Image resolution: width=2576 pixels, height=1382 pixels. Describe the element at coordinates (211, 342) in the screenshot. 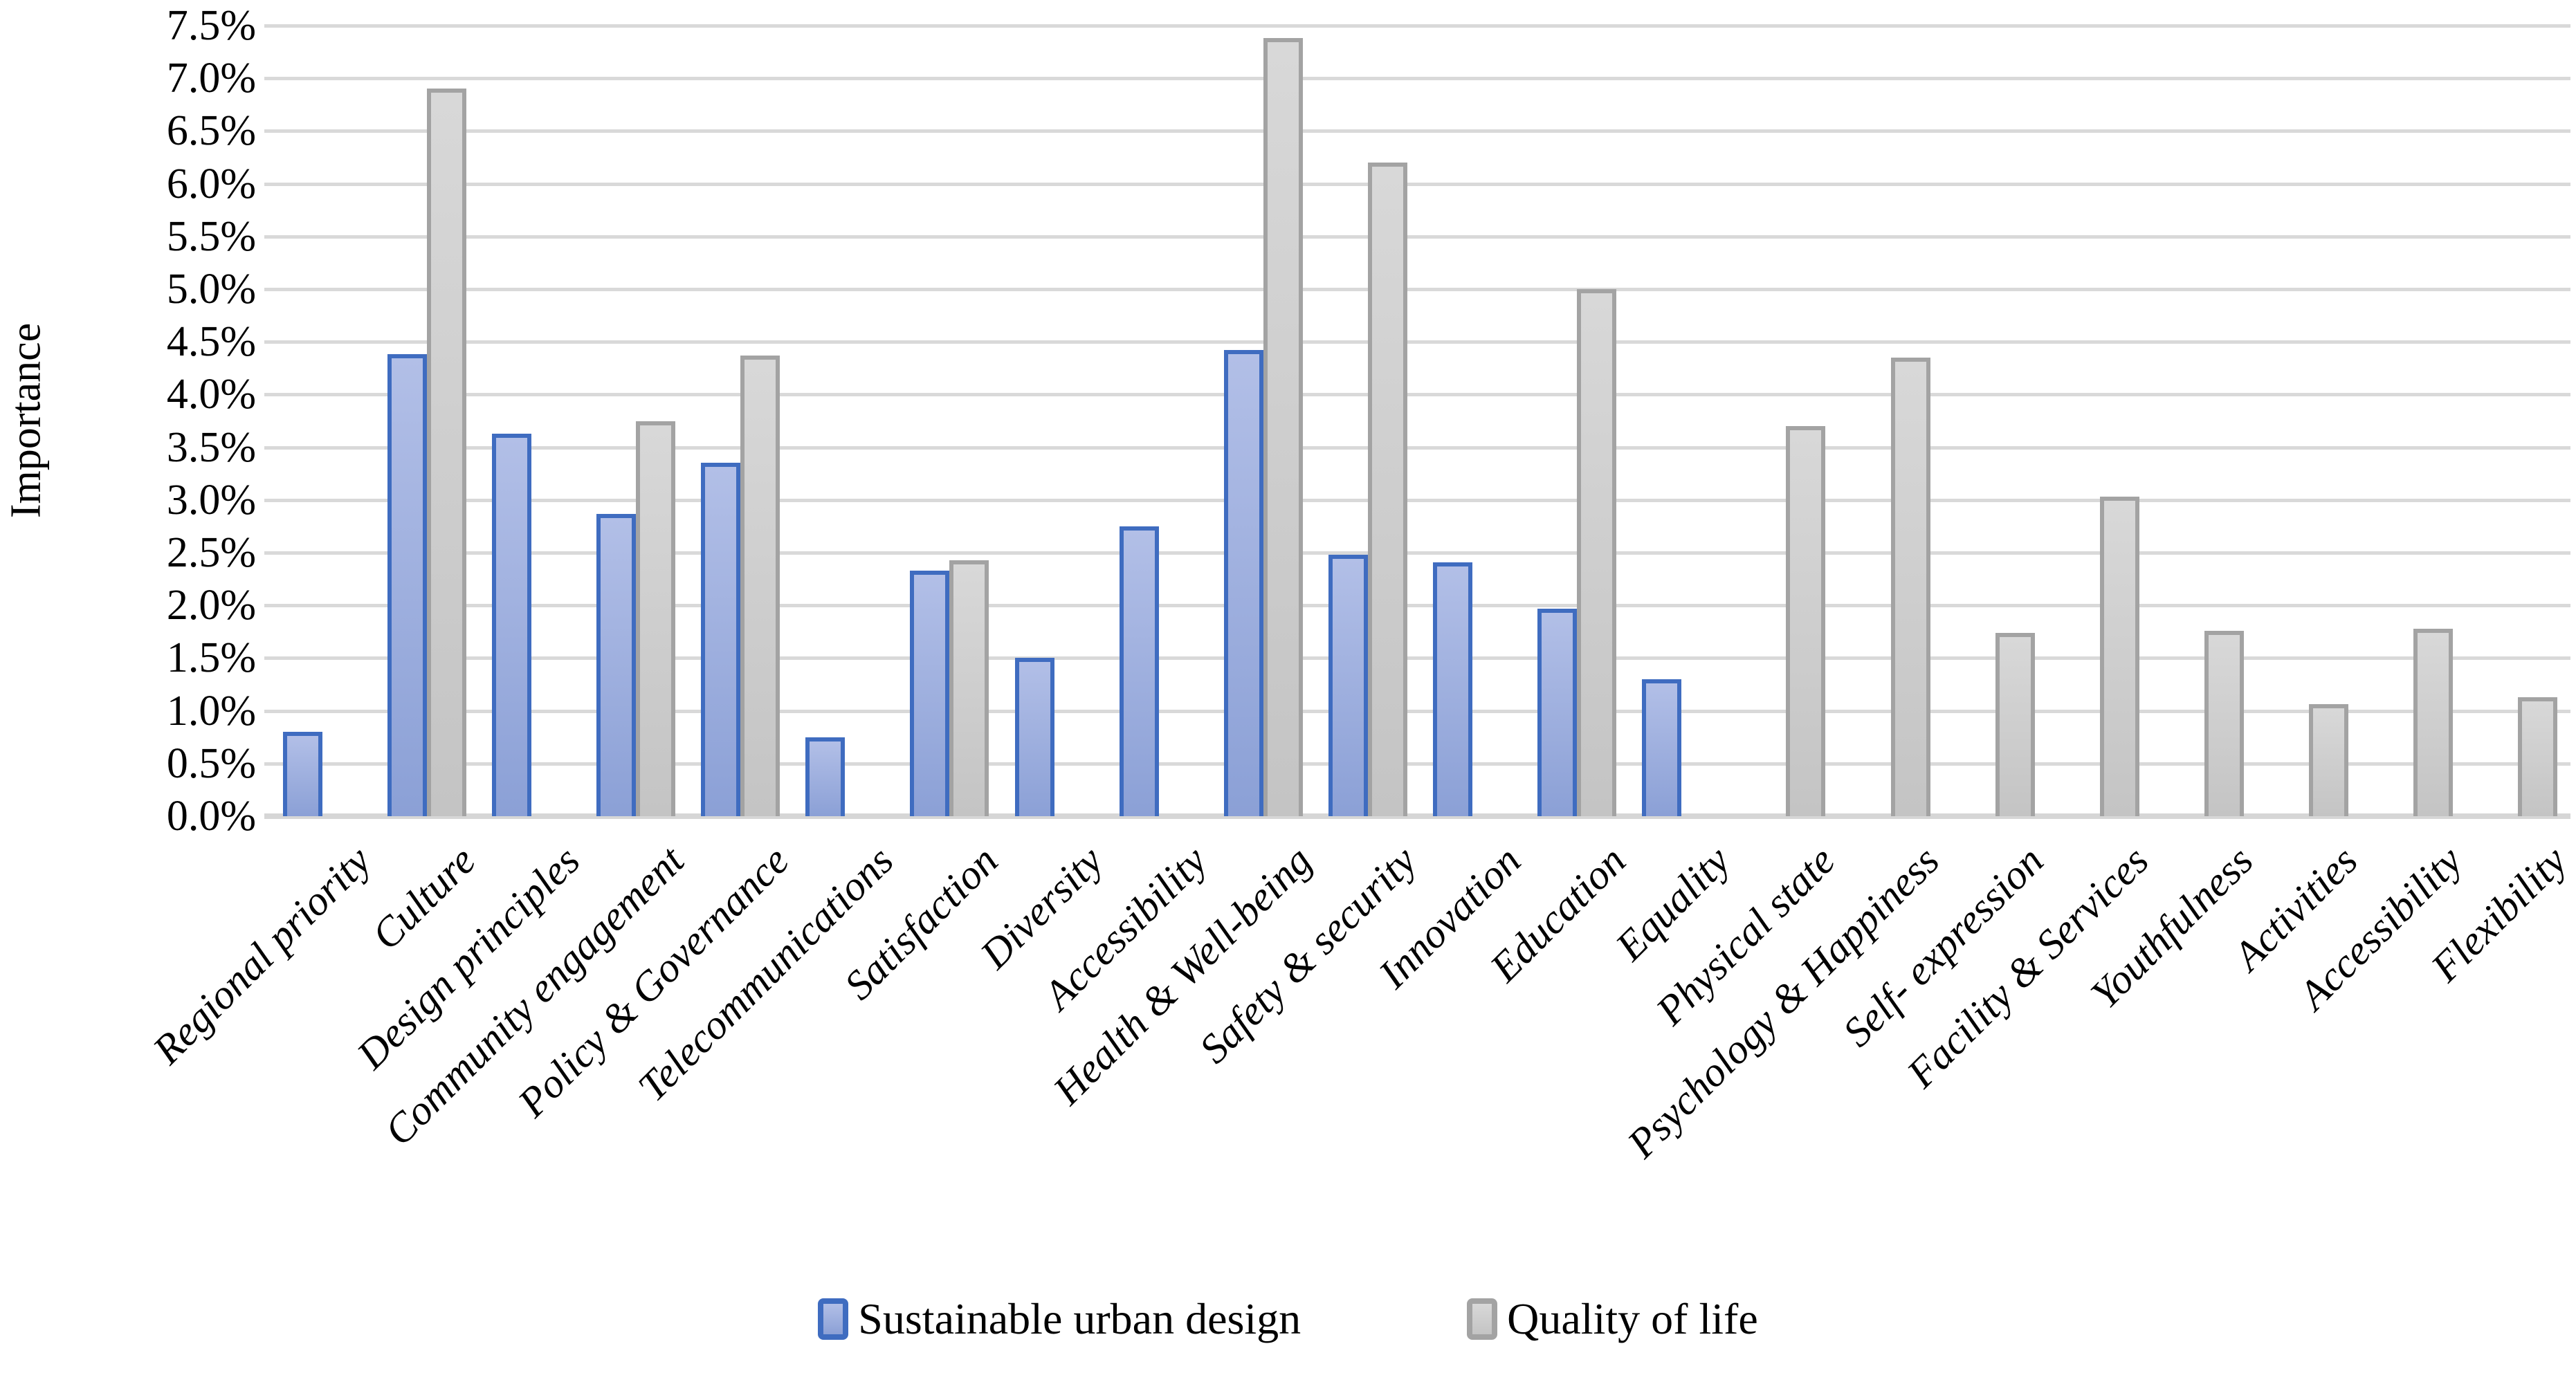

I see `y-tick-label: 4.5%` at that location.